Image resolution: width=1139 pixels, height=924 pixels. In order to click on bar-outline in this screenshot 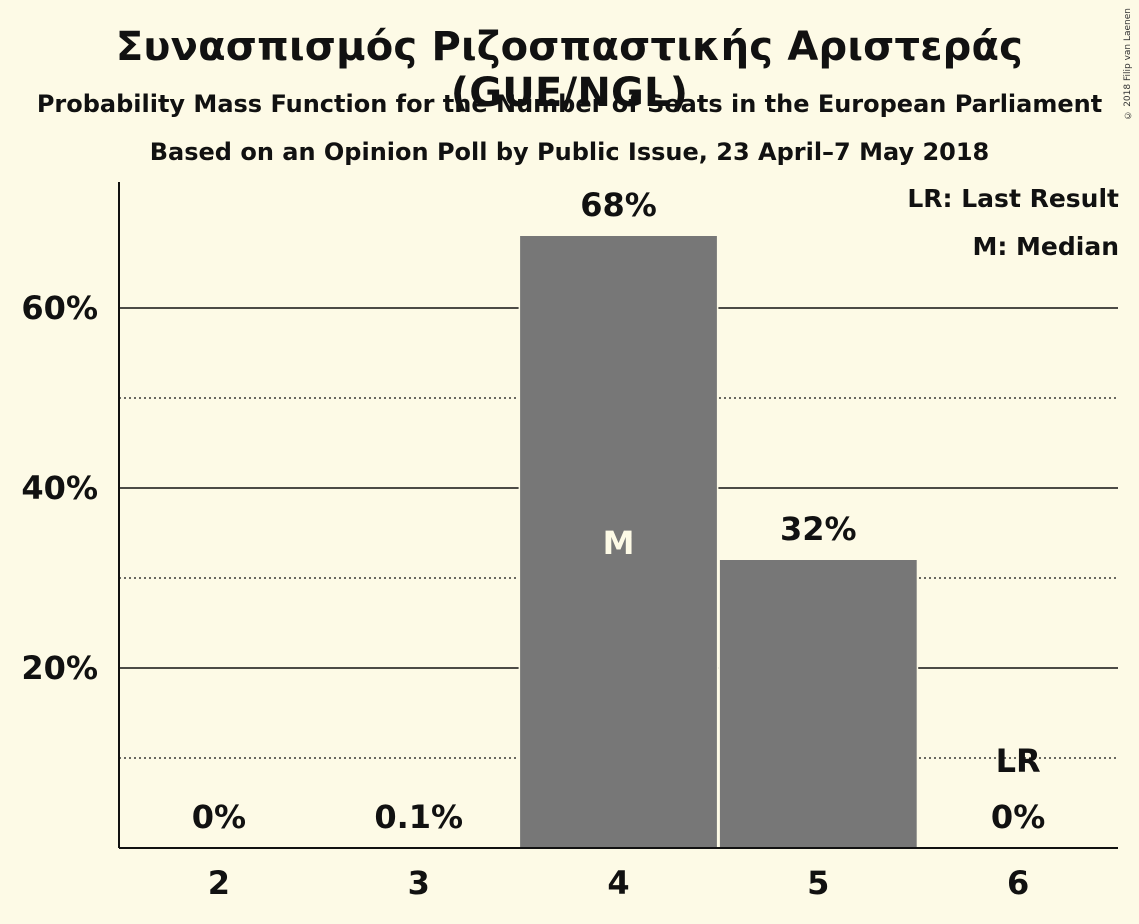, I will do `click(418, 846)`.